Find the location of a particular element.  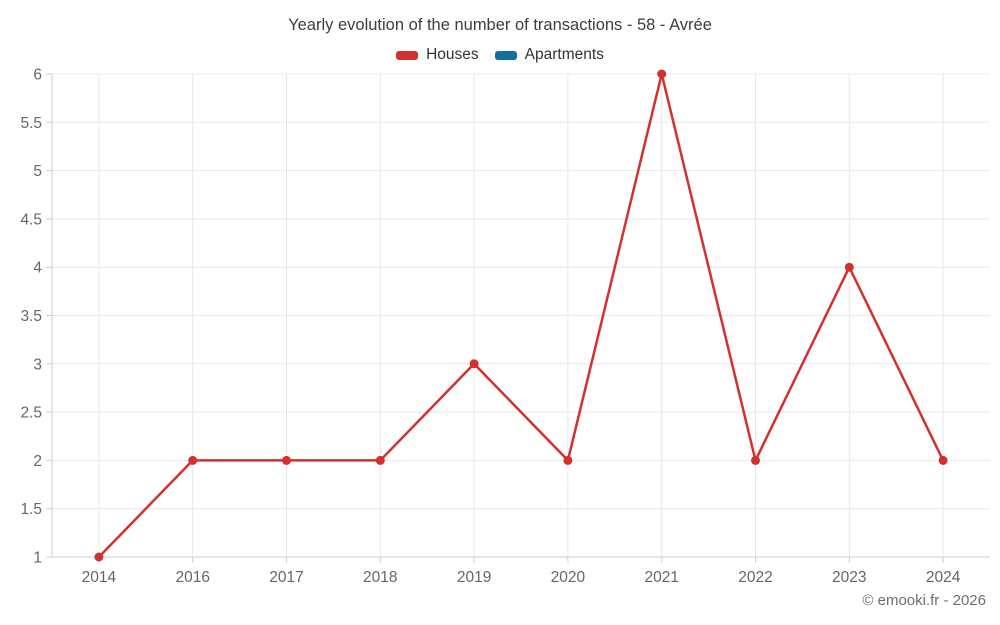

legend-item-houses: Houses is located at coordinates (437, 55).